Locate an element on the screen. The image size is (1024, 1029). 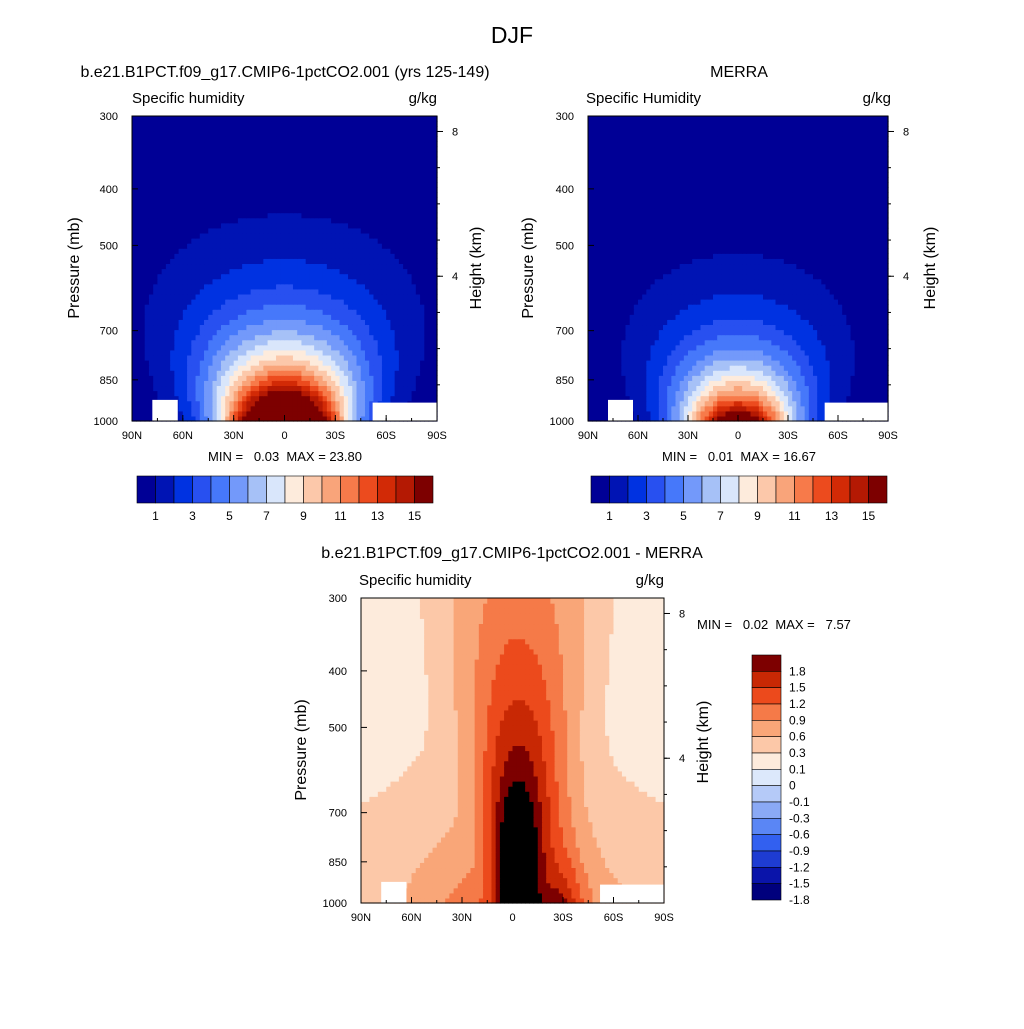
colorbar-box is located at coordinates (239, 489).